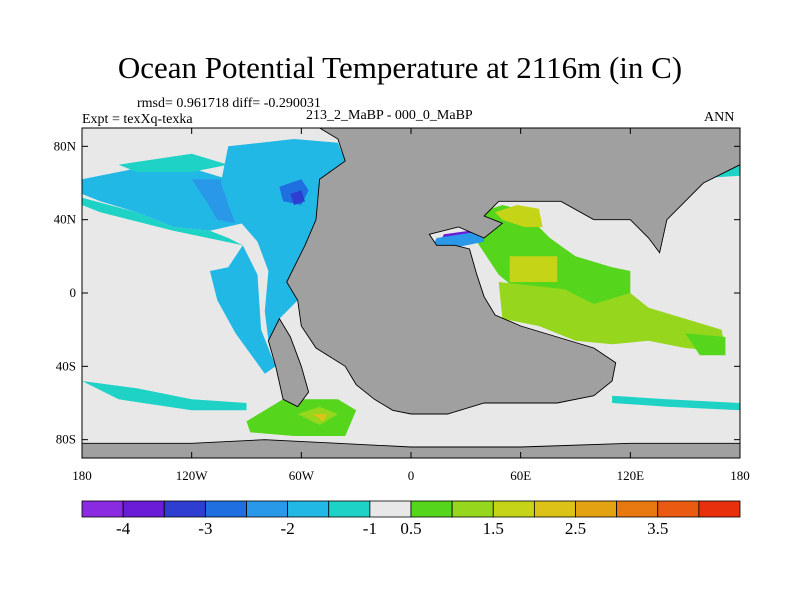 This screenshot has height=600, width=800. Describe the element at coordinates (533, 269) in the screenshot. I see `region-indian-yellow` at that location.